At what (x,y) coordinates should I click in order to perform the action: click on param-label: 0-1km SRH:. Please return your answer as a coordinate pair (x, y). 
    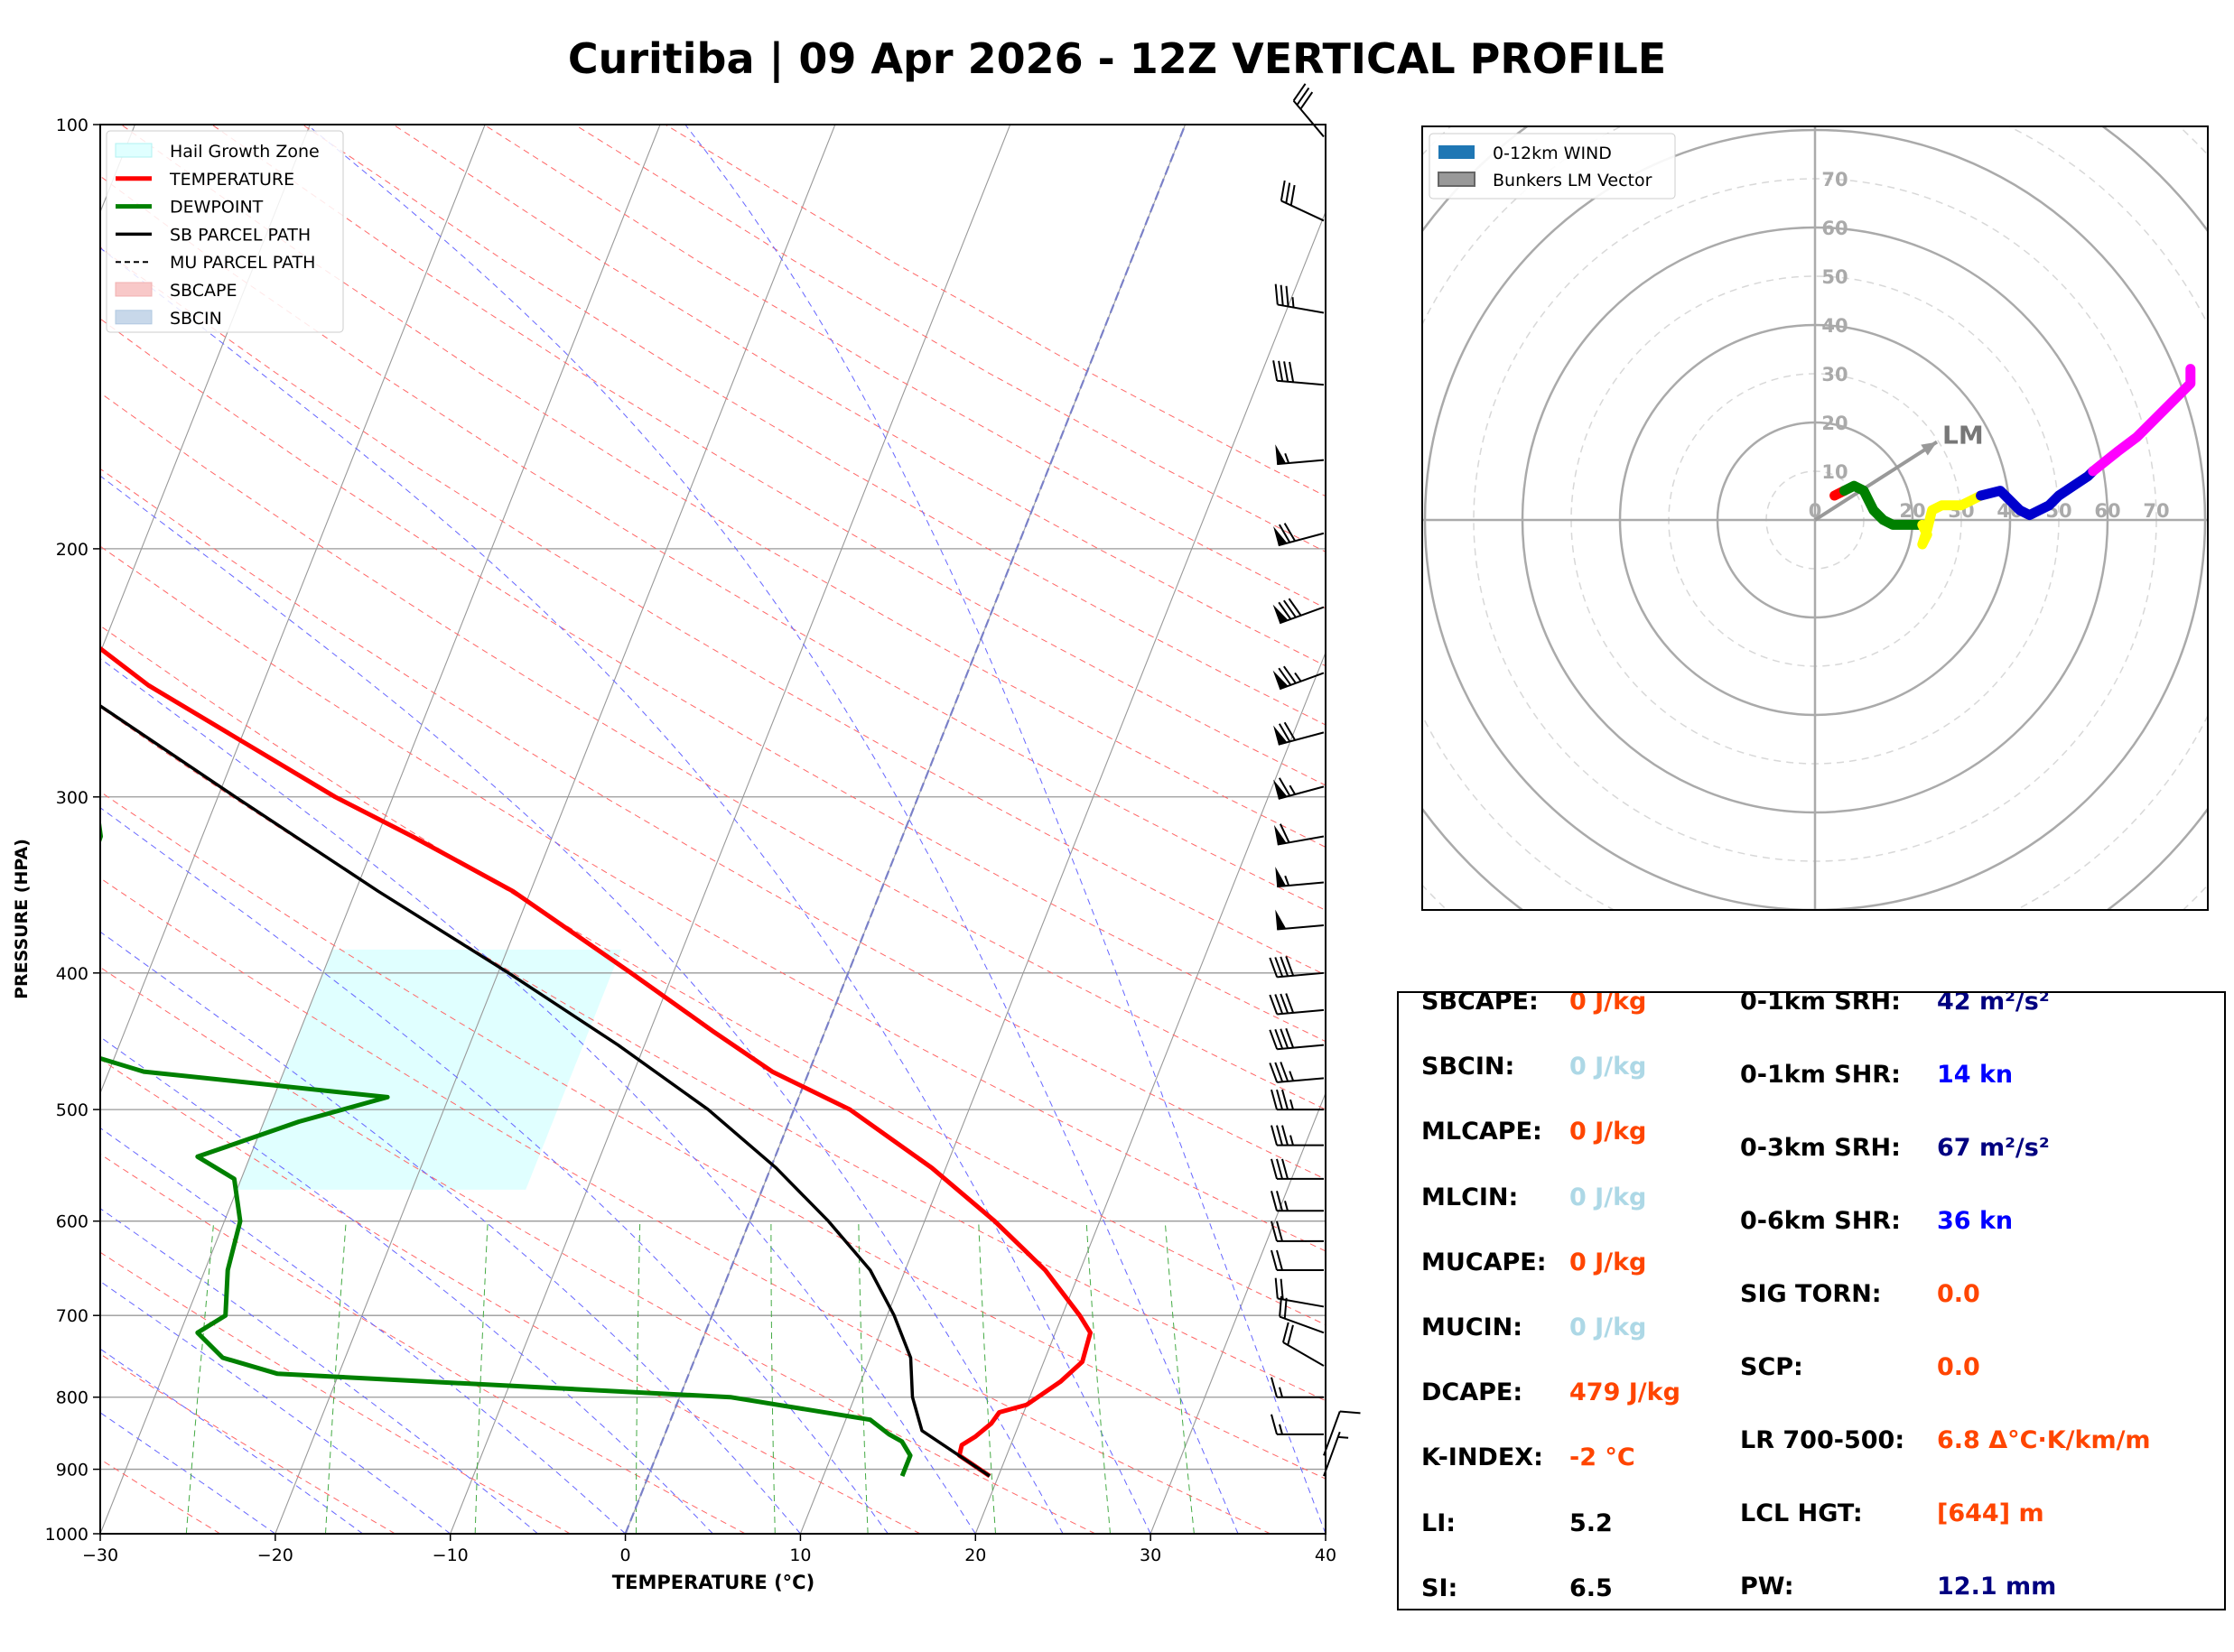
    Looking at the image, I should click on (1820, 1003).